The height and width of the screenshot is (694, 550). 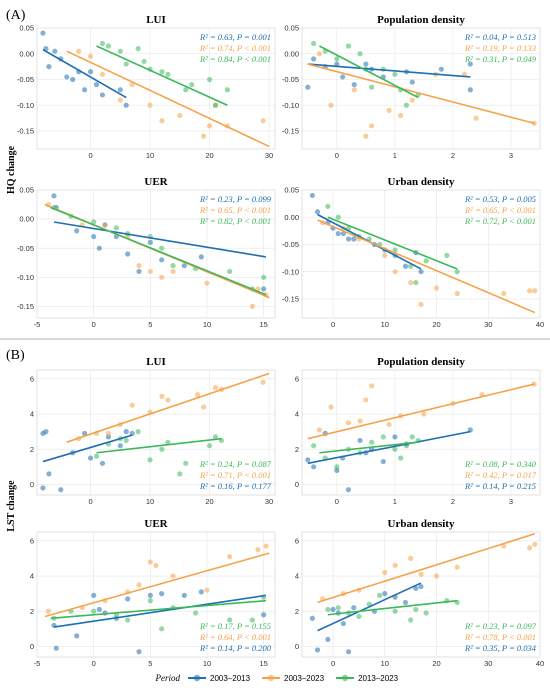 What do you see at coordinates (378, 678) in the screenshot?
I see `legend-label-2013-2023: 2013–2023` at bounding box center [378, 678].